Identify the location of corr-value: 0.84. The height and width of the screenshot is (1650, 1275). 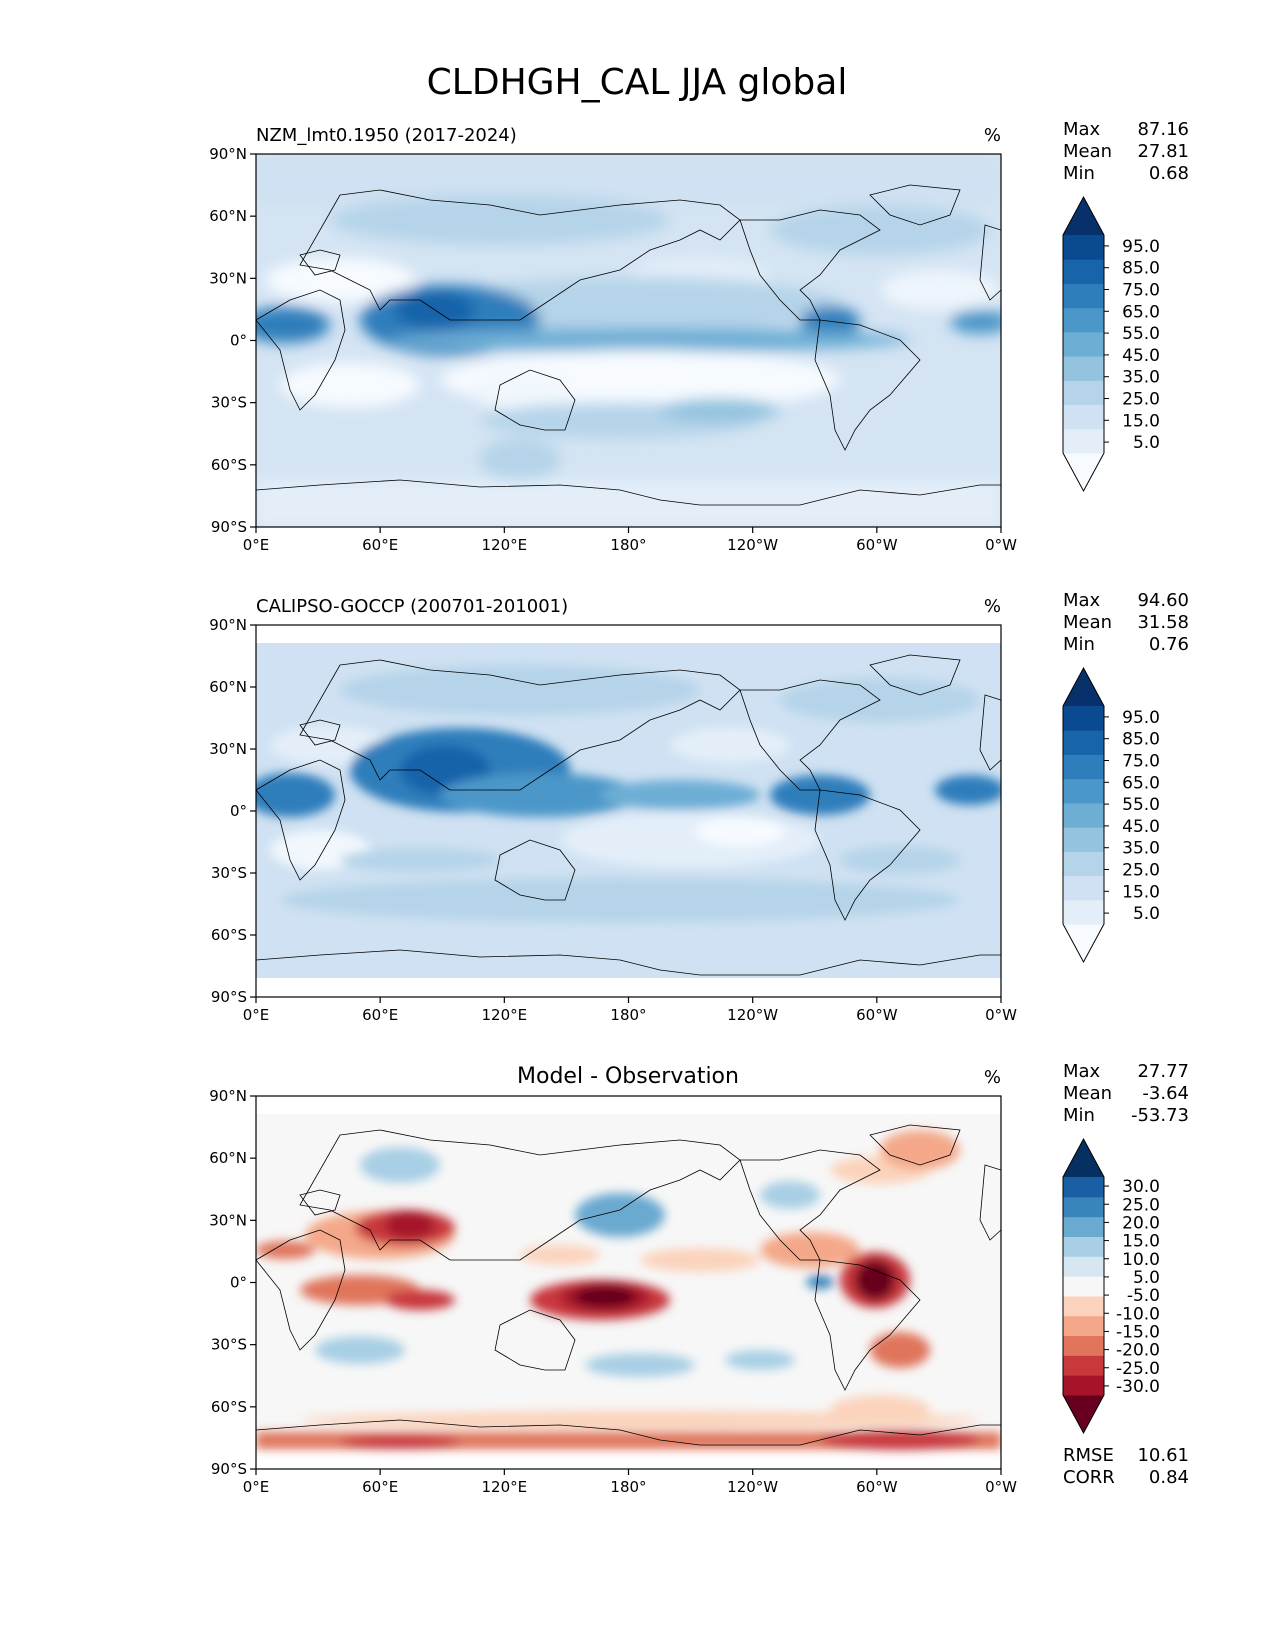
(1169, 1477).